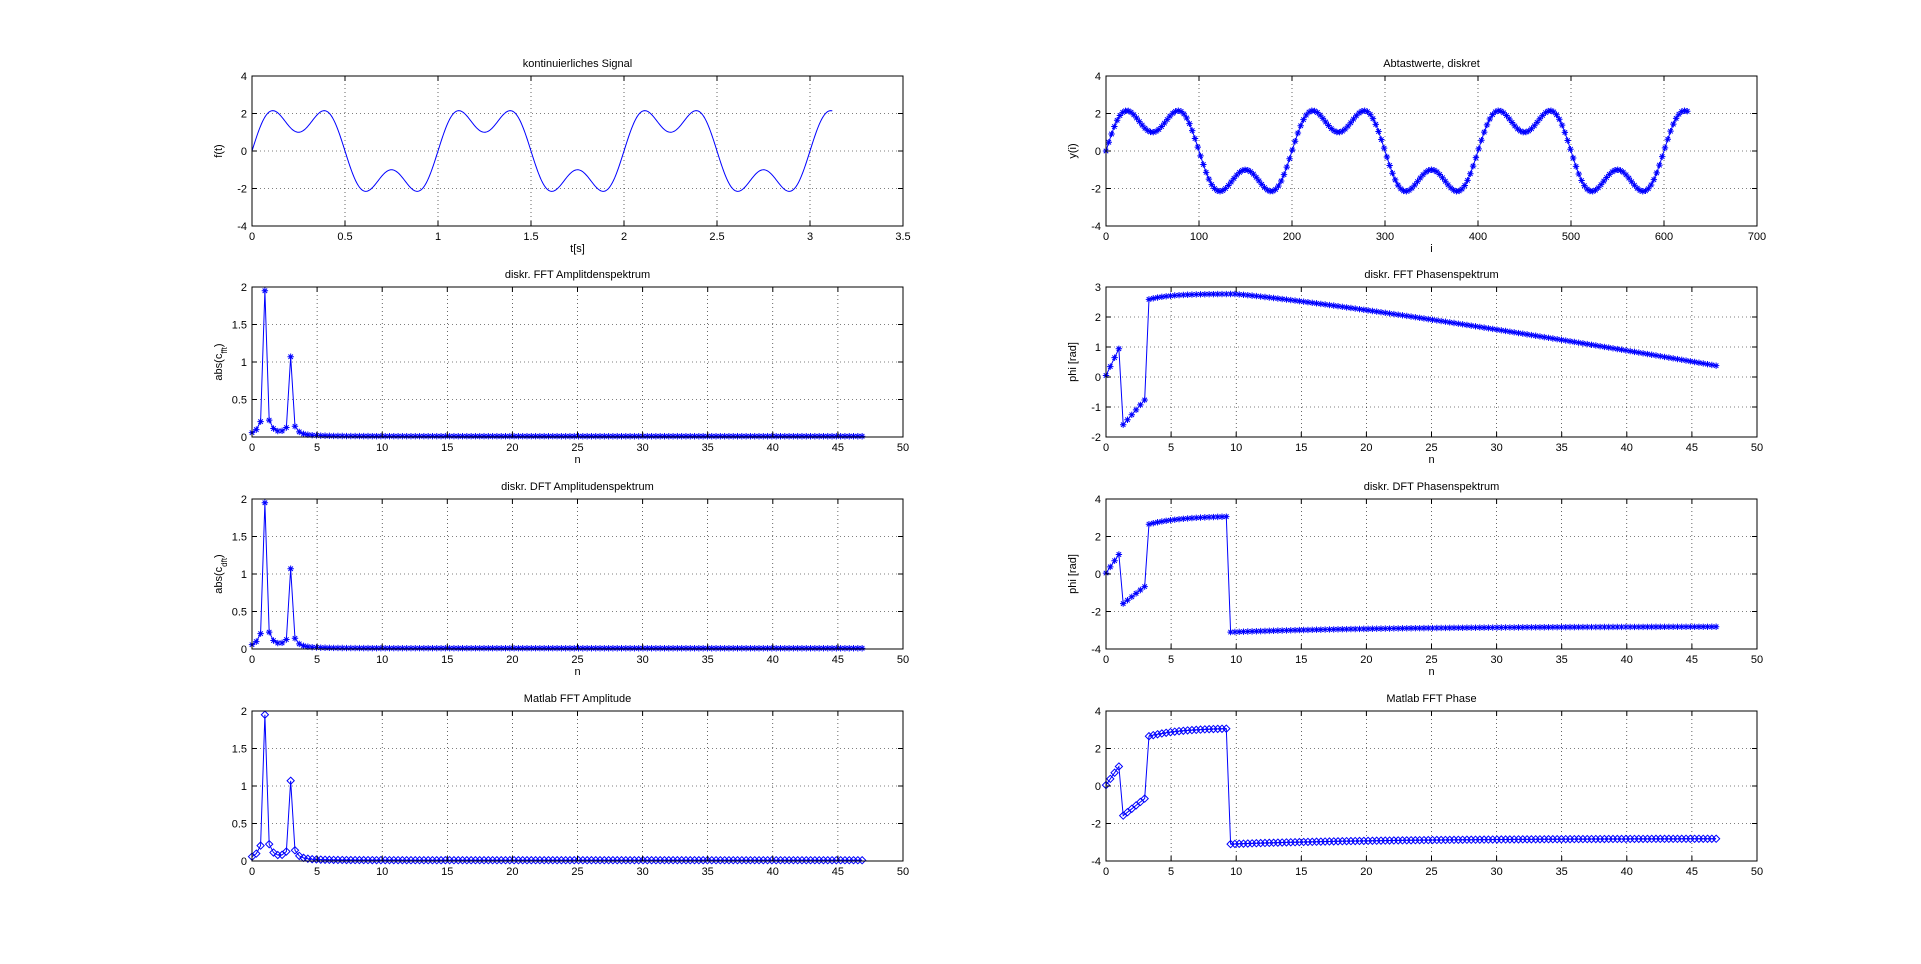  Describe the element at coordinates (1171, 660) in the screenshot. I see `x-tick-label: 5` at that location.